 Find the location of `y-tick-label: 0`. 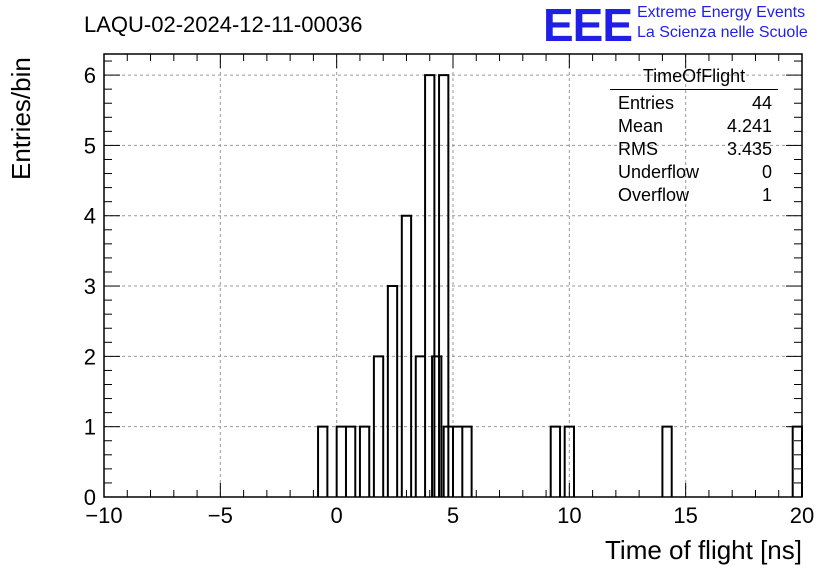

y-tick-label: 0 is located at coordinates (90, 497).